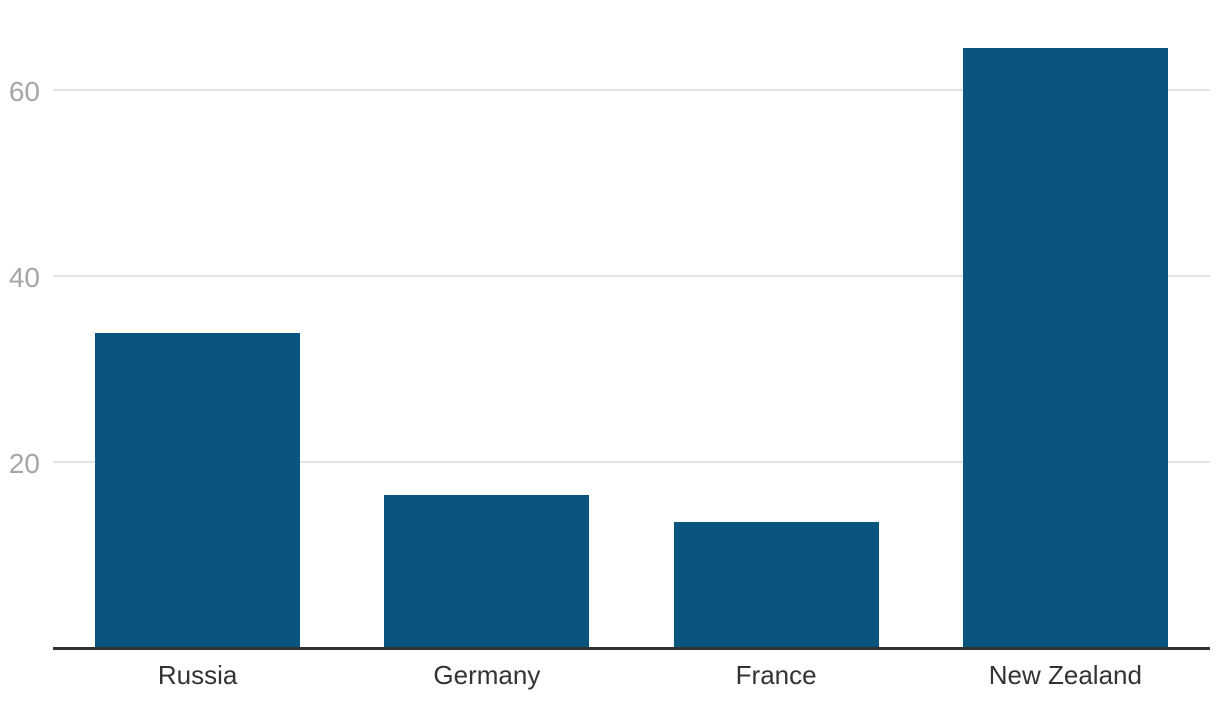 The height and width of the screenshot is (710, 1220). Describe the element at coordinates (776, 585) in the screenshot. I see `bar-france` at that location.